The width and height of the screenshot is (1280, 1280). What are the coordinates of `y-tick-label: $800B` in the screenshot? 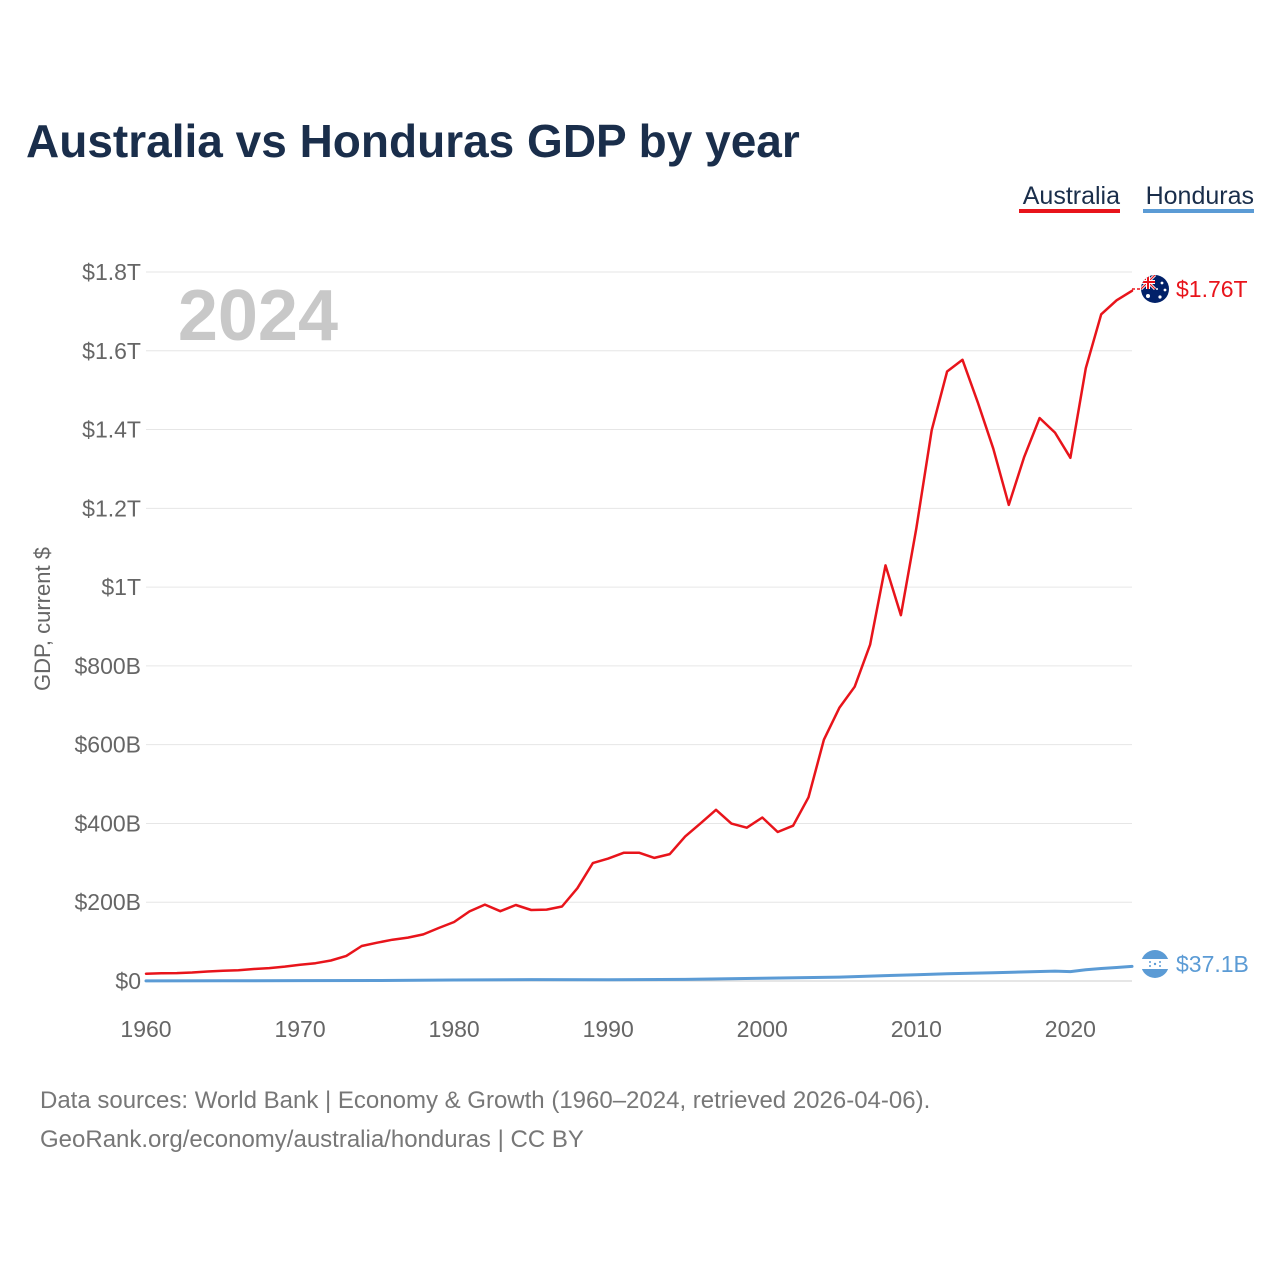 It's located at (107, 666).